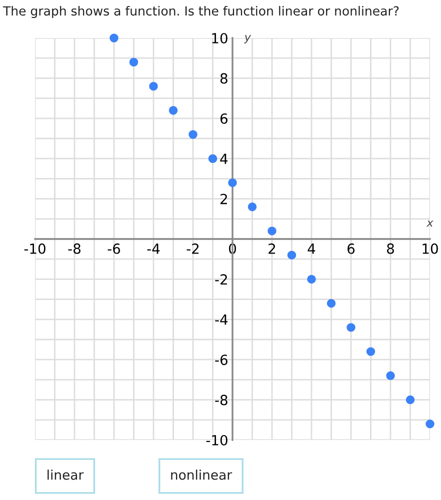  What do you see at coordinates (312, 249) in the screenshot?
I see `x-tick-label: 4` at bounding box center [312, 249].